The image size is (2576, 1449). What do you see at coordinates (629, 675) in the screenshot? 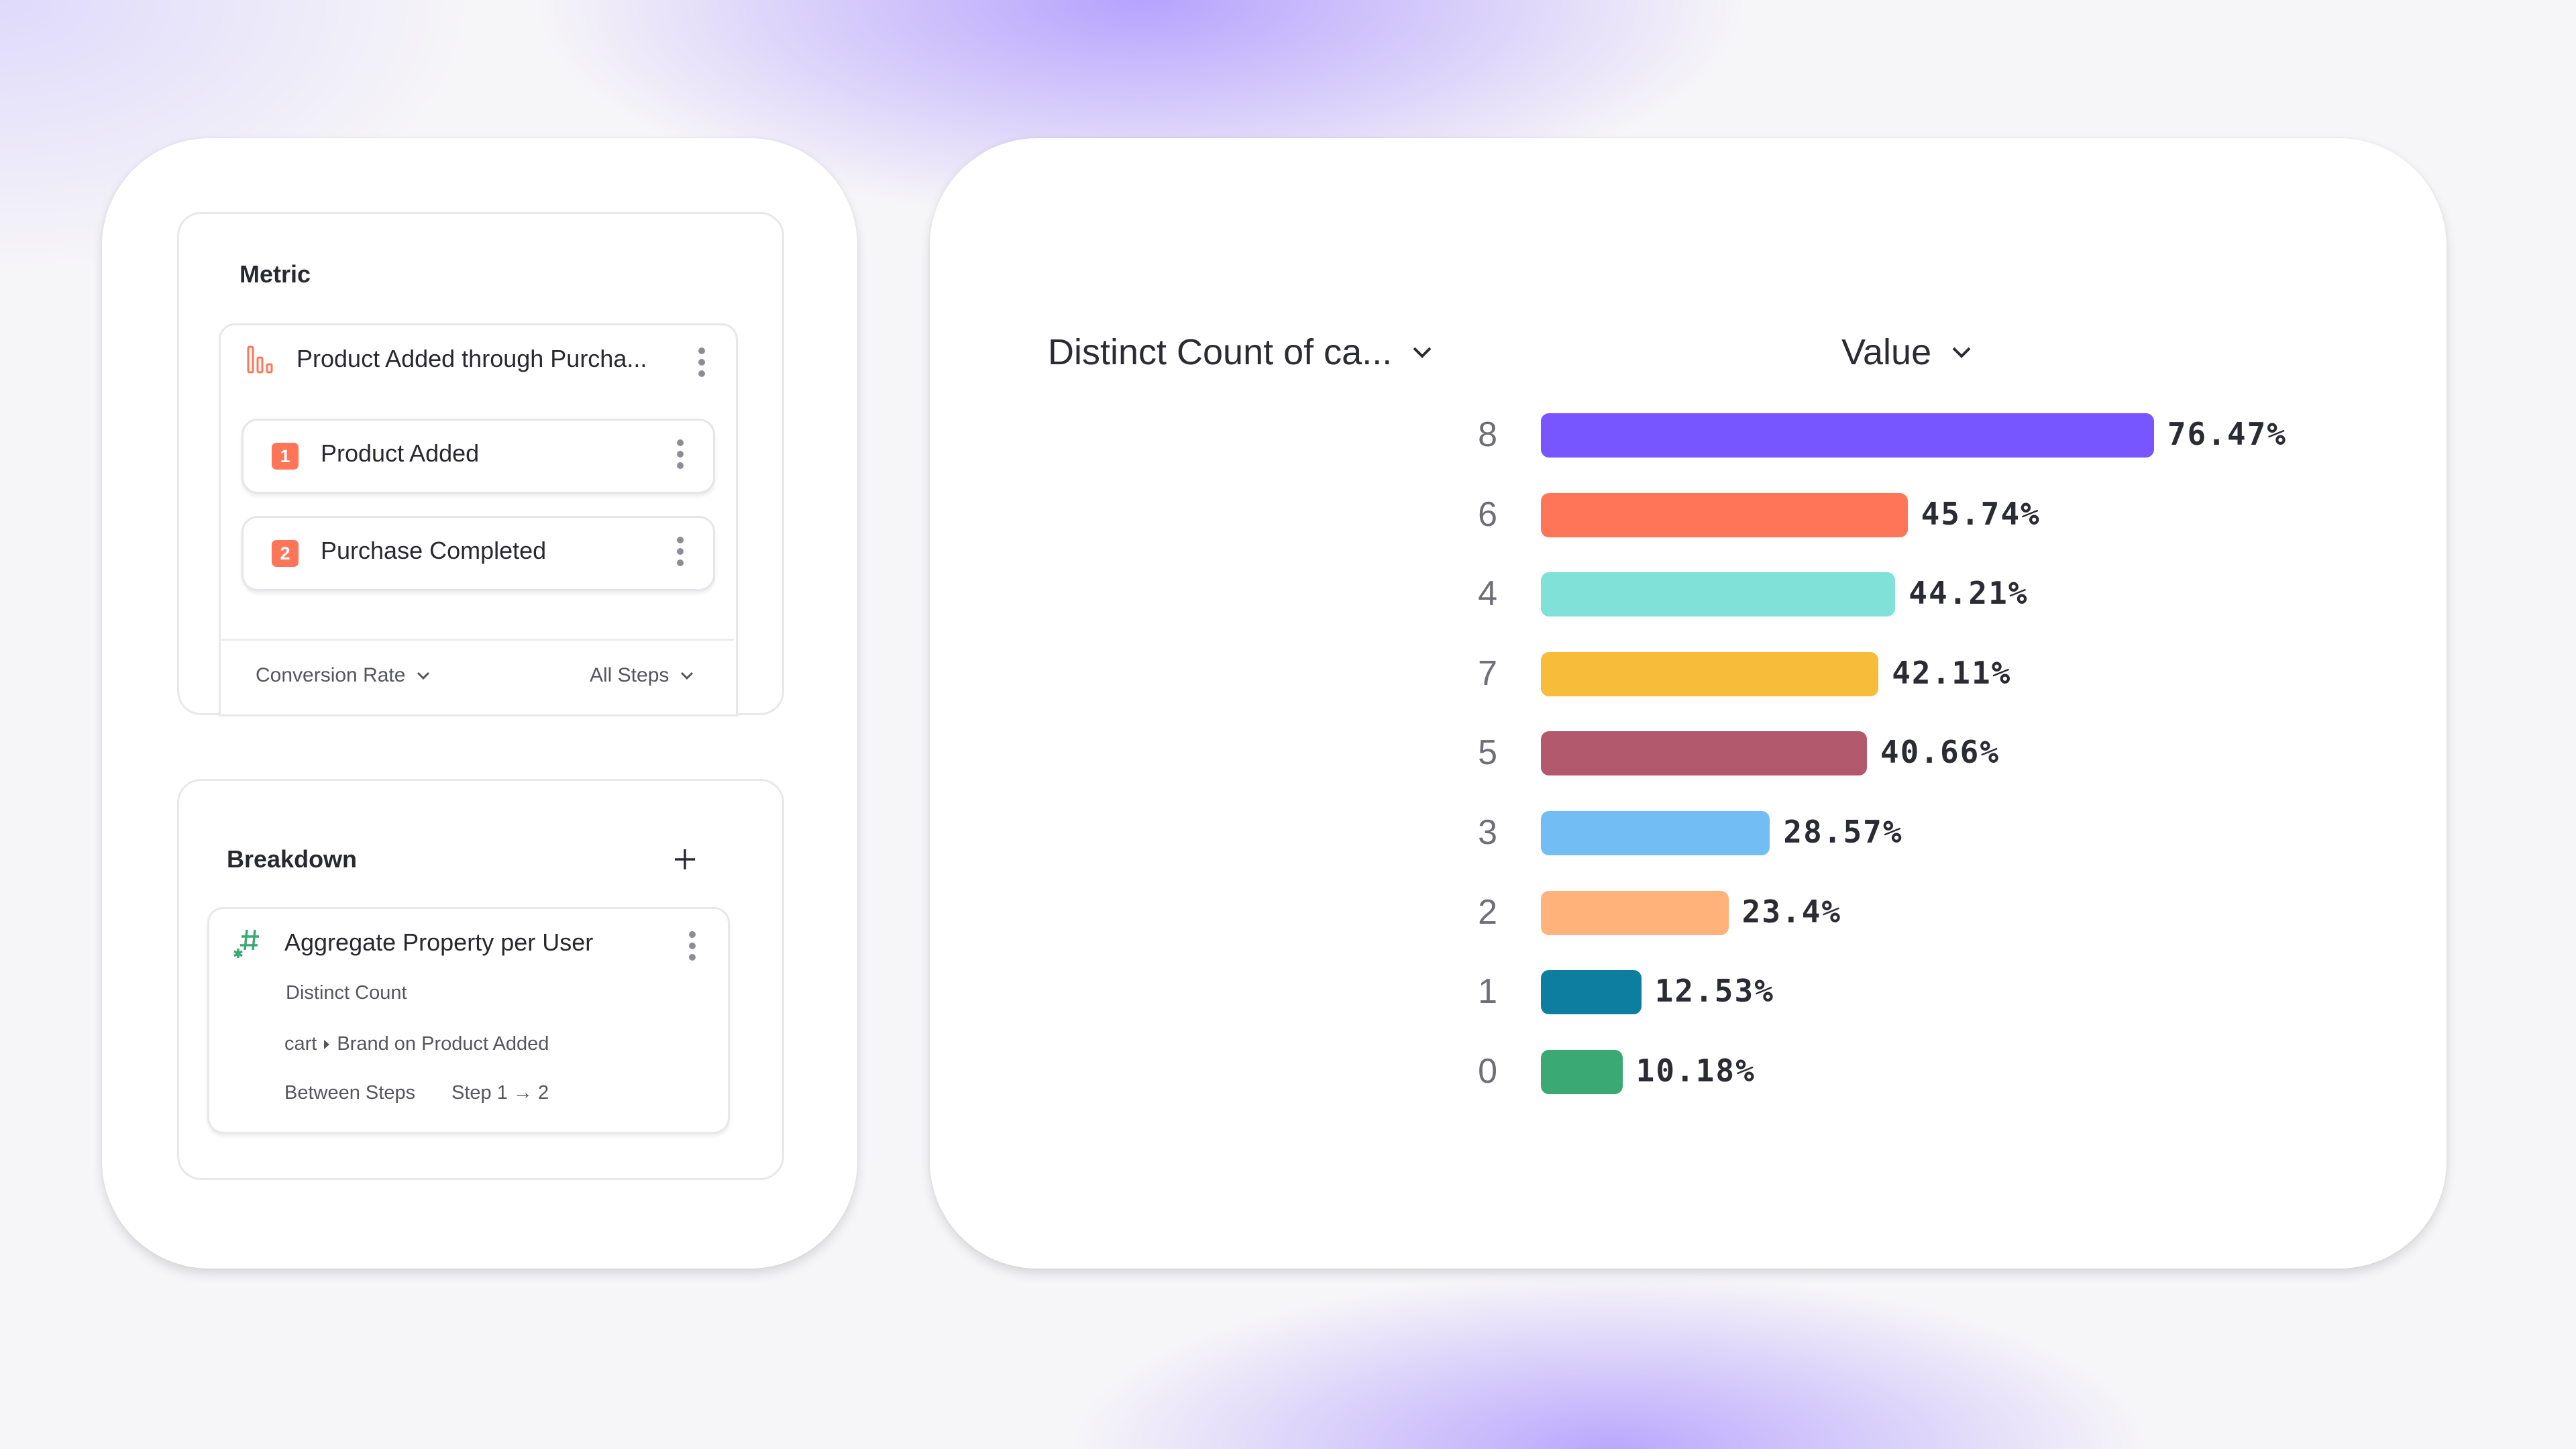
I see `step-scope-value: All Steps` at bounding box center [629, 675].